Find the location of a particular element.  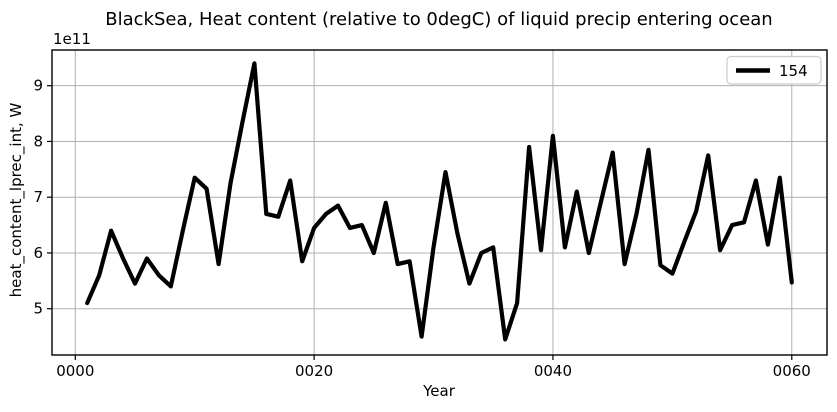

x-axis-label: Year is located at coordinates (439, 391).